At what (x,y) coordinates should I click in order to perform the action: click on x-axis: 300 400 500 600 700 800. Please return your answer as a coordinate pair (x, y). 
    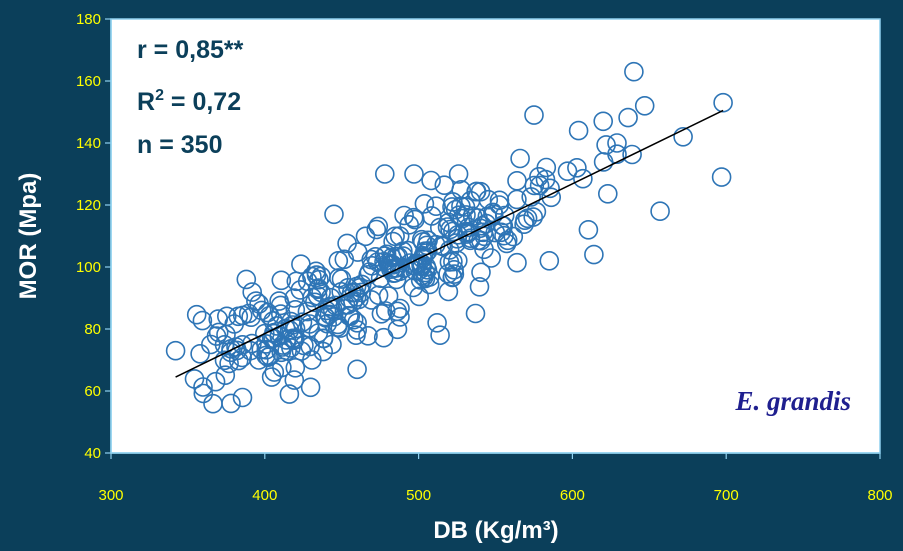
    Looking at the image, I should click on (495, 478).